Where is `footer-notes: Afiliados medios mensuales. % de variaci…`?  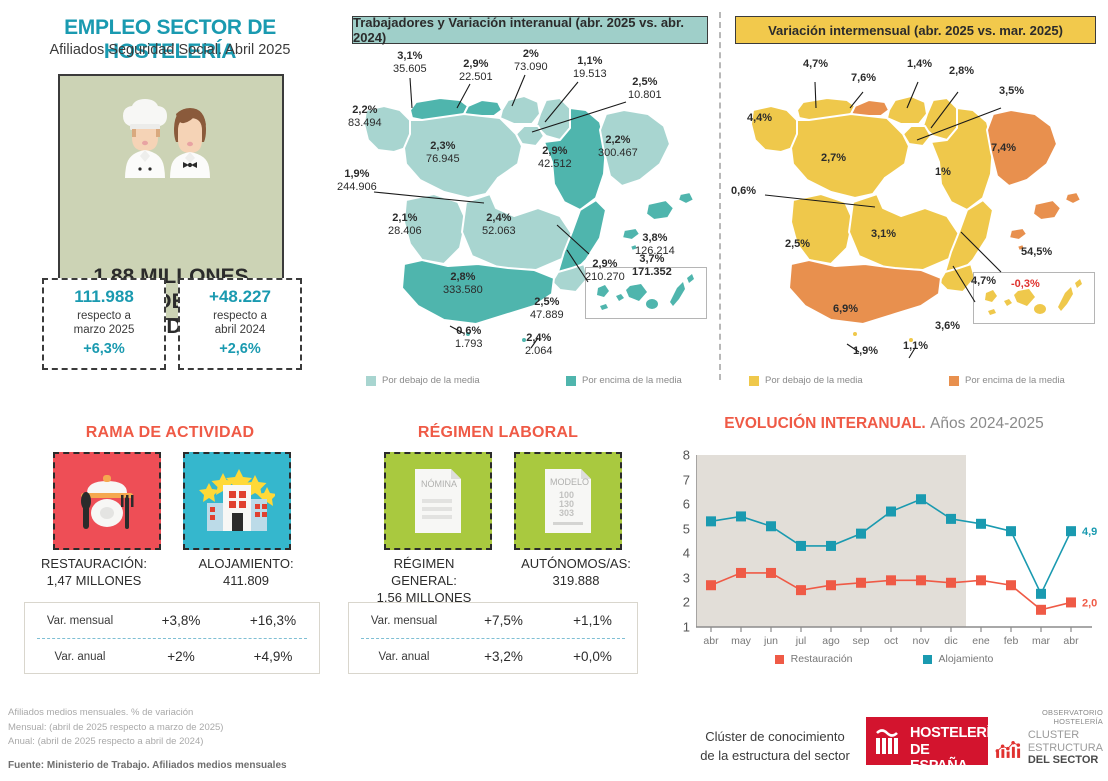
footer-notes: Afiliados medios mensuales. % de variaci… is located at coordinates (115, 728).